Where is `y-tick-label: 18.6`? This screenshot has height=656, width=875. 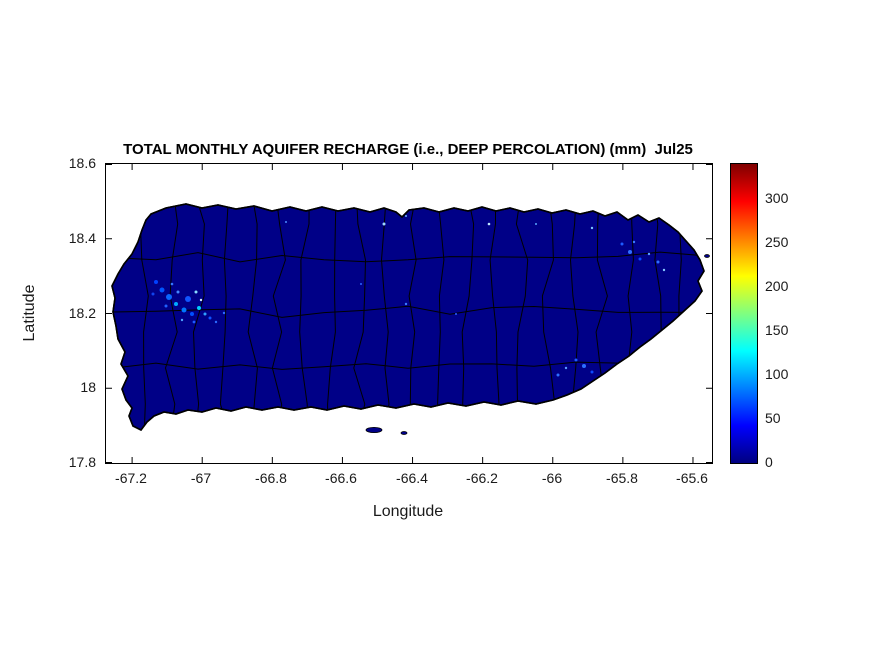
y-tick-label: 18.6 is located at coordinates (82, 163).